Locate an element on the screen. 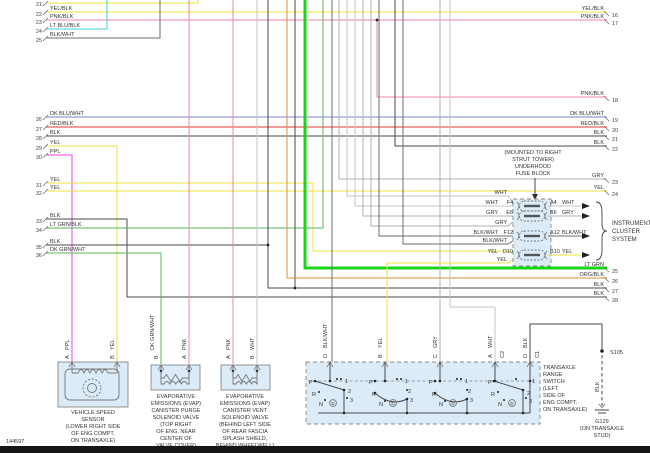 This screenshot has height=453, width=650. ground-caption: STUD) is located at coordinates (602, 436).